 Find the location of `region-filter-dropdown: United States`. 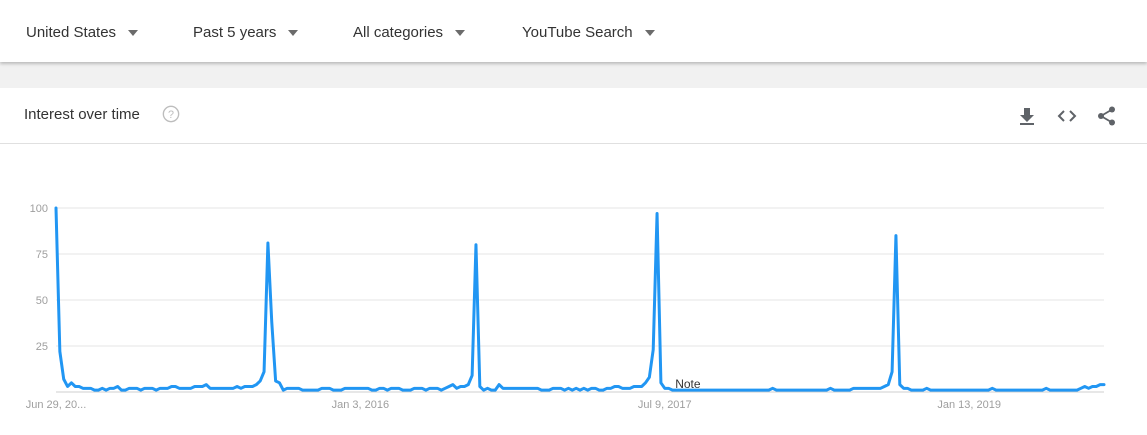

region-filter-dropdown: United States is located at coordinates (82, 32).